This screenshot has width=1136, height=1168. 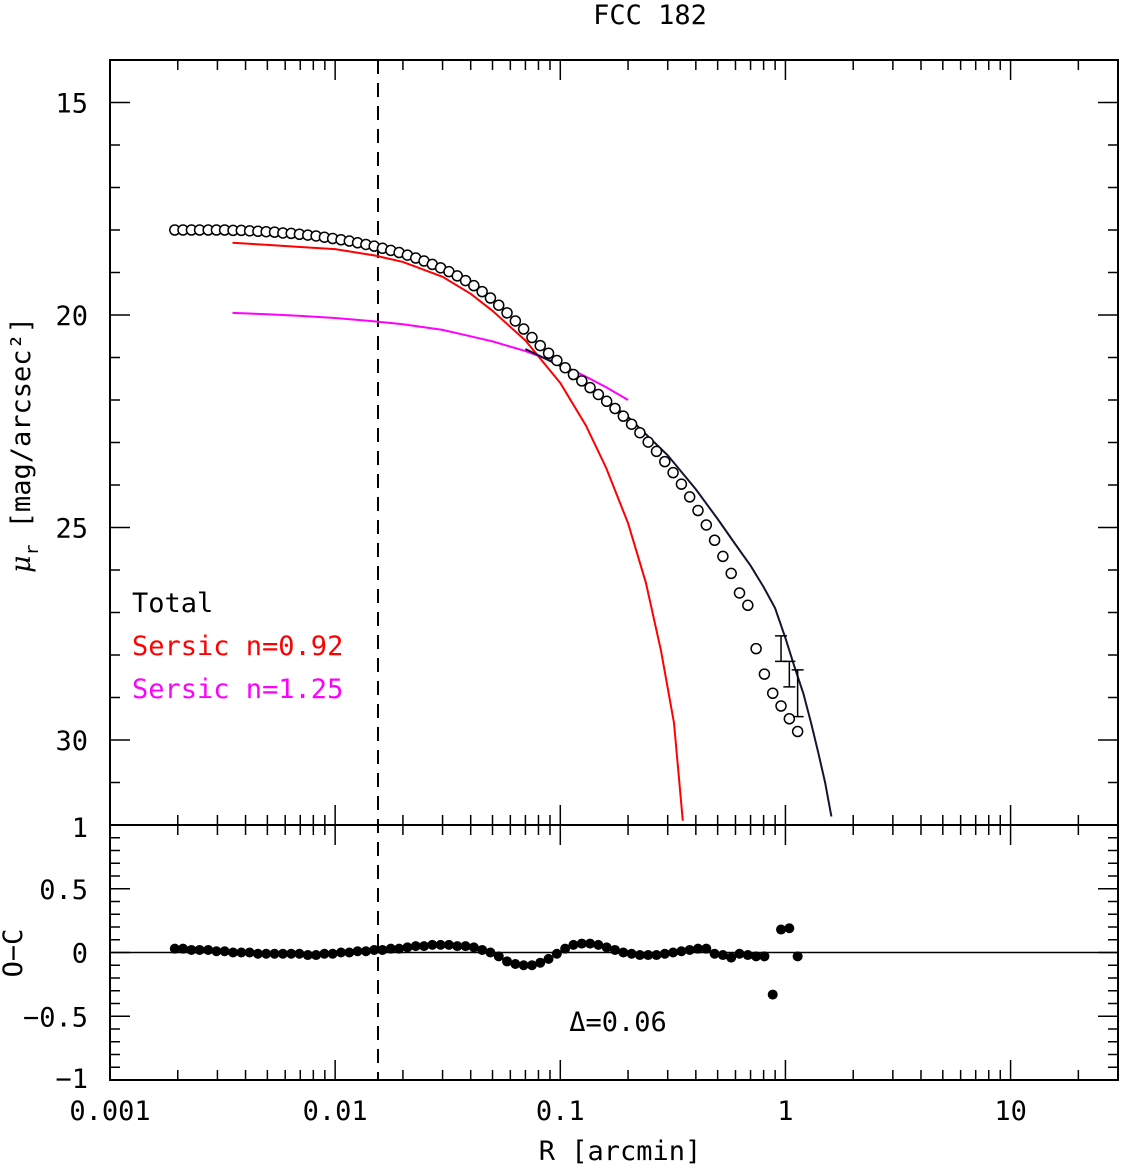 What do you see at coordinates (71, 741) in the screenshot?
I see `upper-y-tick-label: 30` at bounding box center [71, 741].